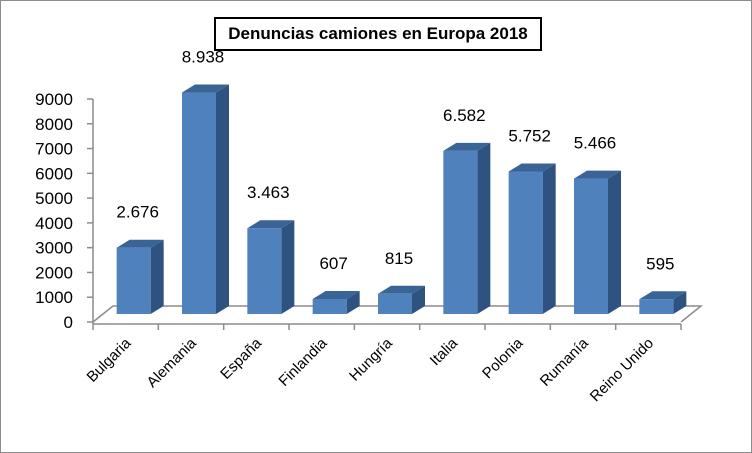  I want to click on chart-title: Denuncias camiones en Europa 2018, so click(378, 34).